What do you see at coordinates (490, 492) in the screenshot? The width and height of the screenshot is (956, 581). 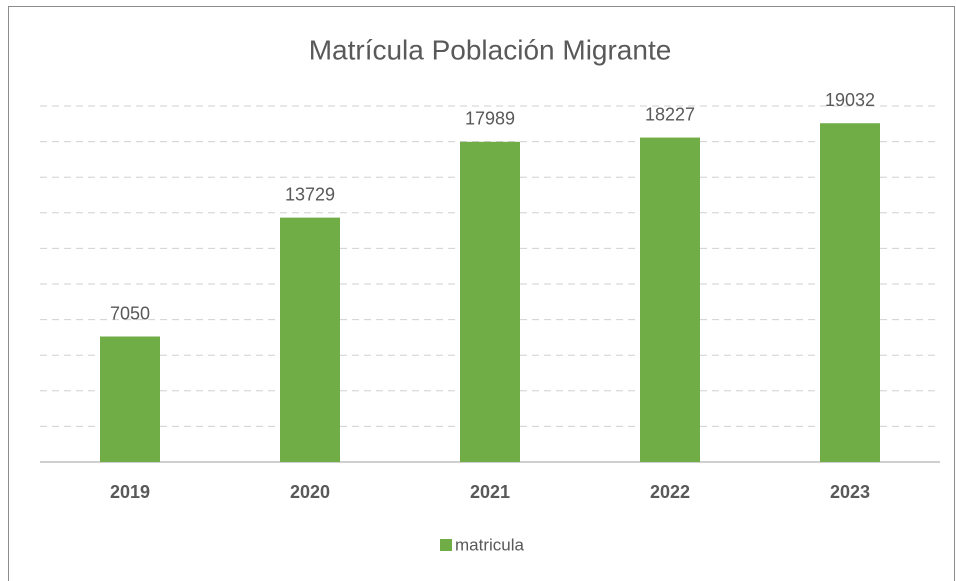 I see `x-tick-label: 2021` at bounding box center [490, 492].